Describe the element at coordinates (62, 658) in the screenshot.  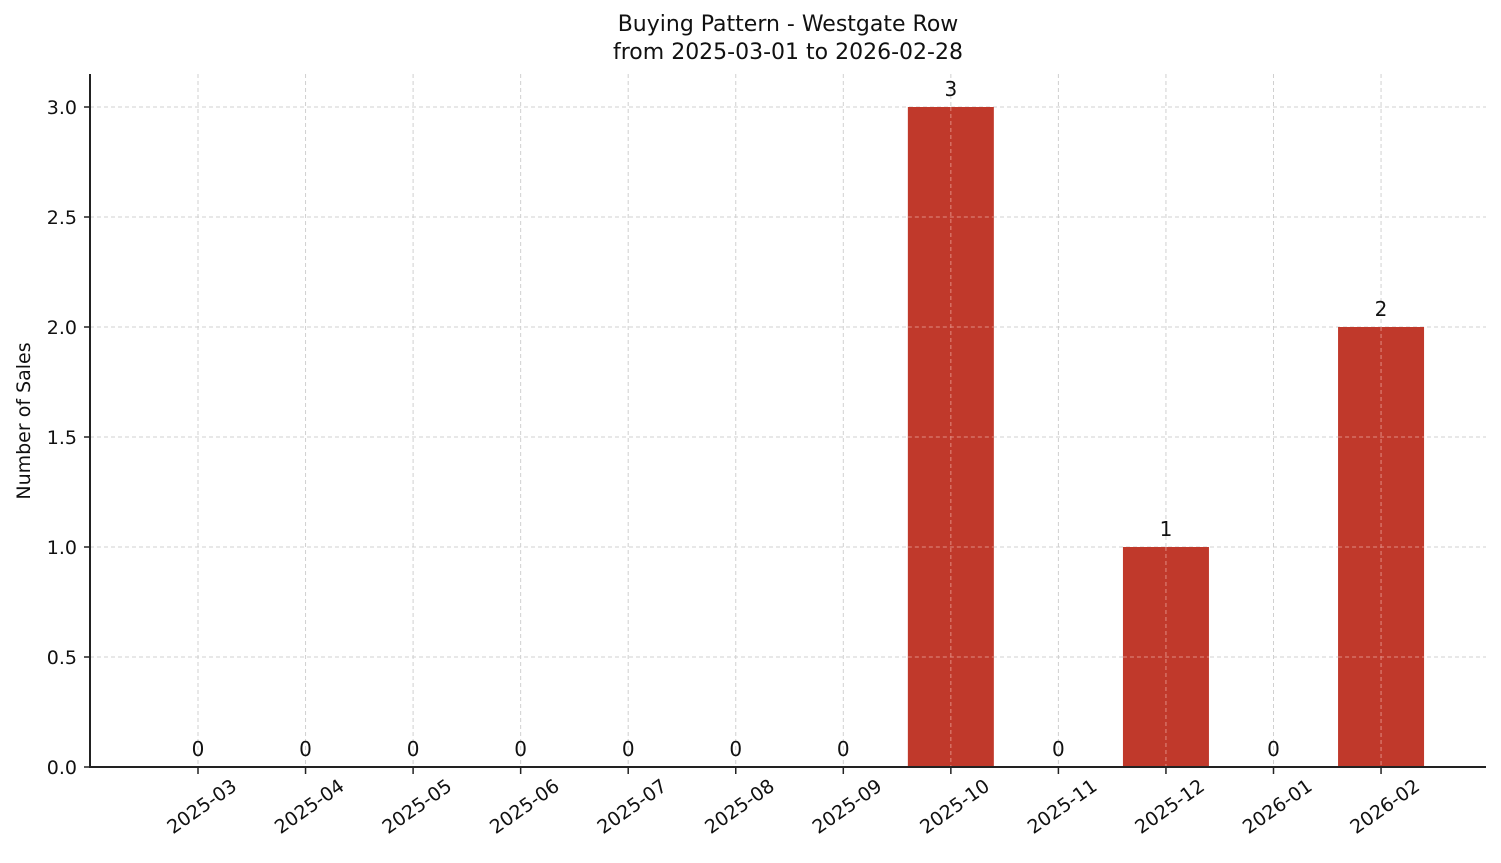
I see `y-tick-label: 0.5` at that location.